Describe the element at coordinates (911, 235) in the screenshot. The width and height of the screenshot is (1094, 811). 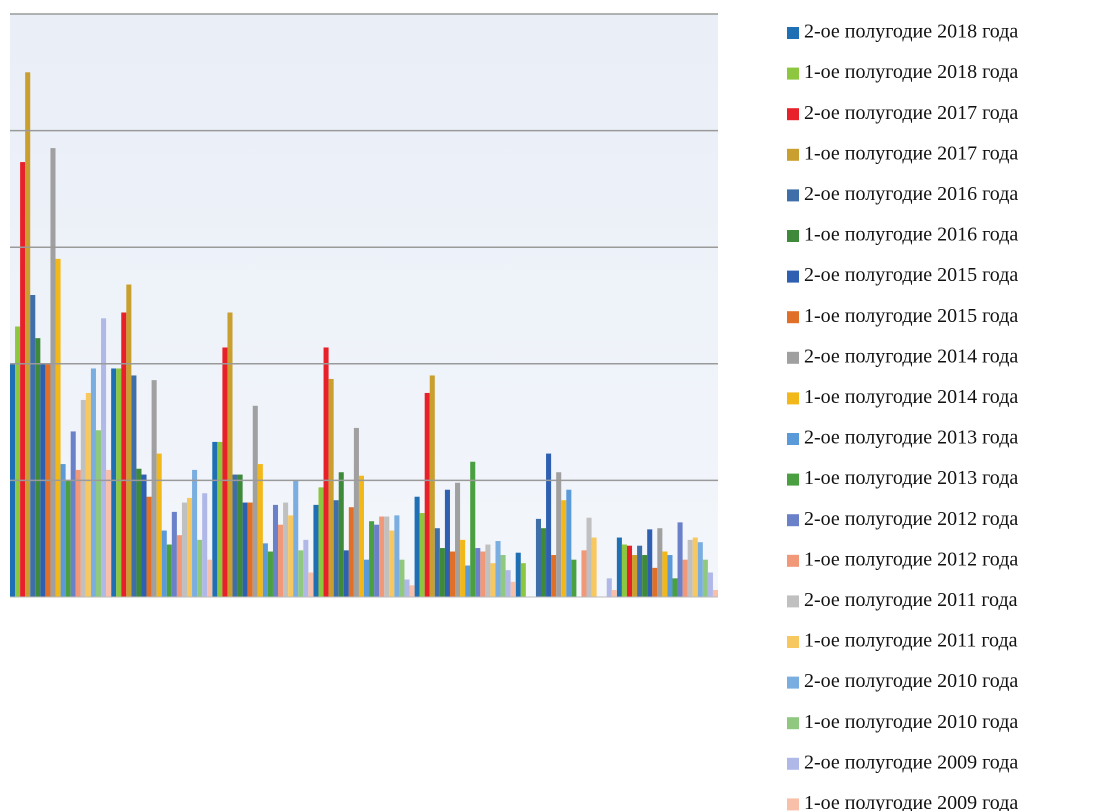
I see `legend-label: 1-ое полугодие 2016 года` at that location.